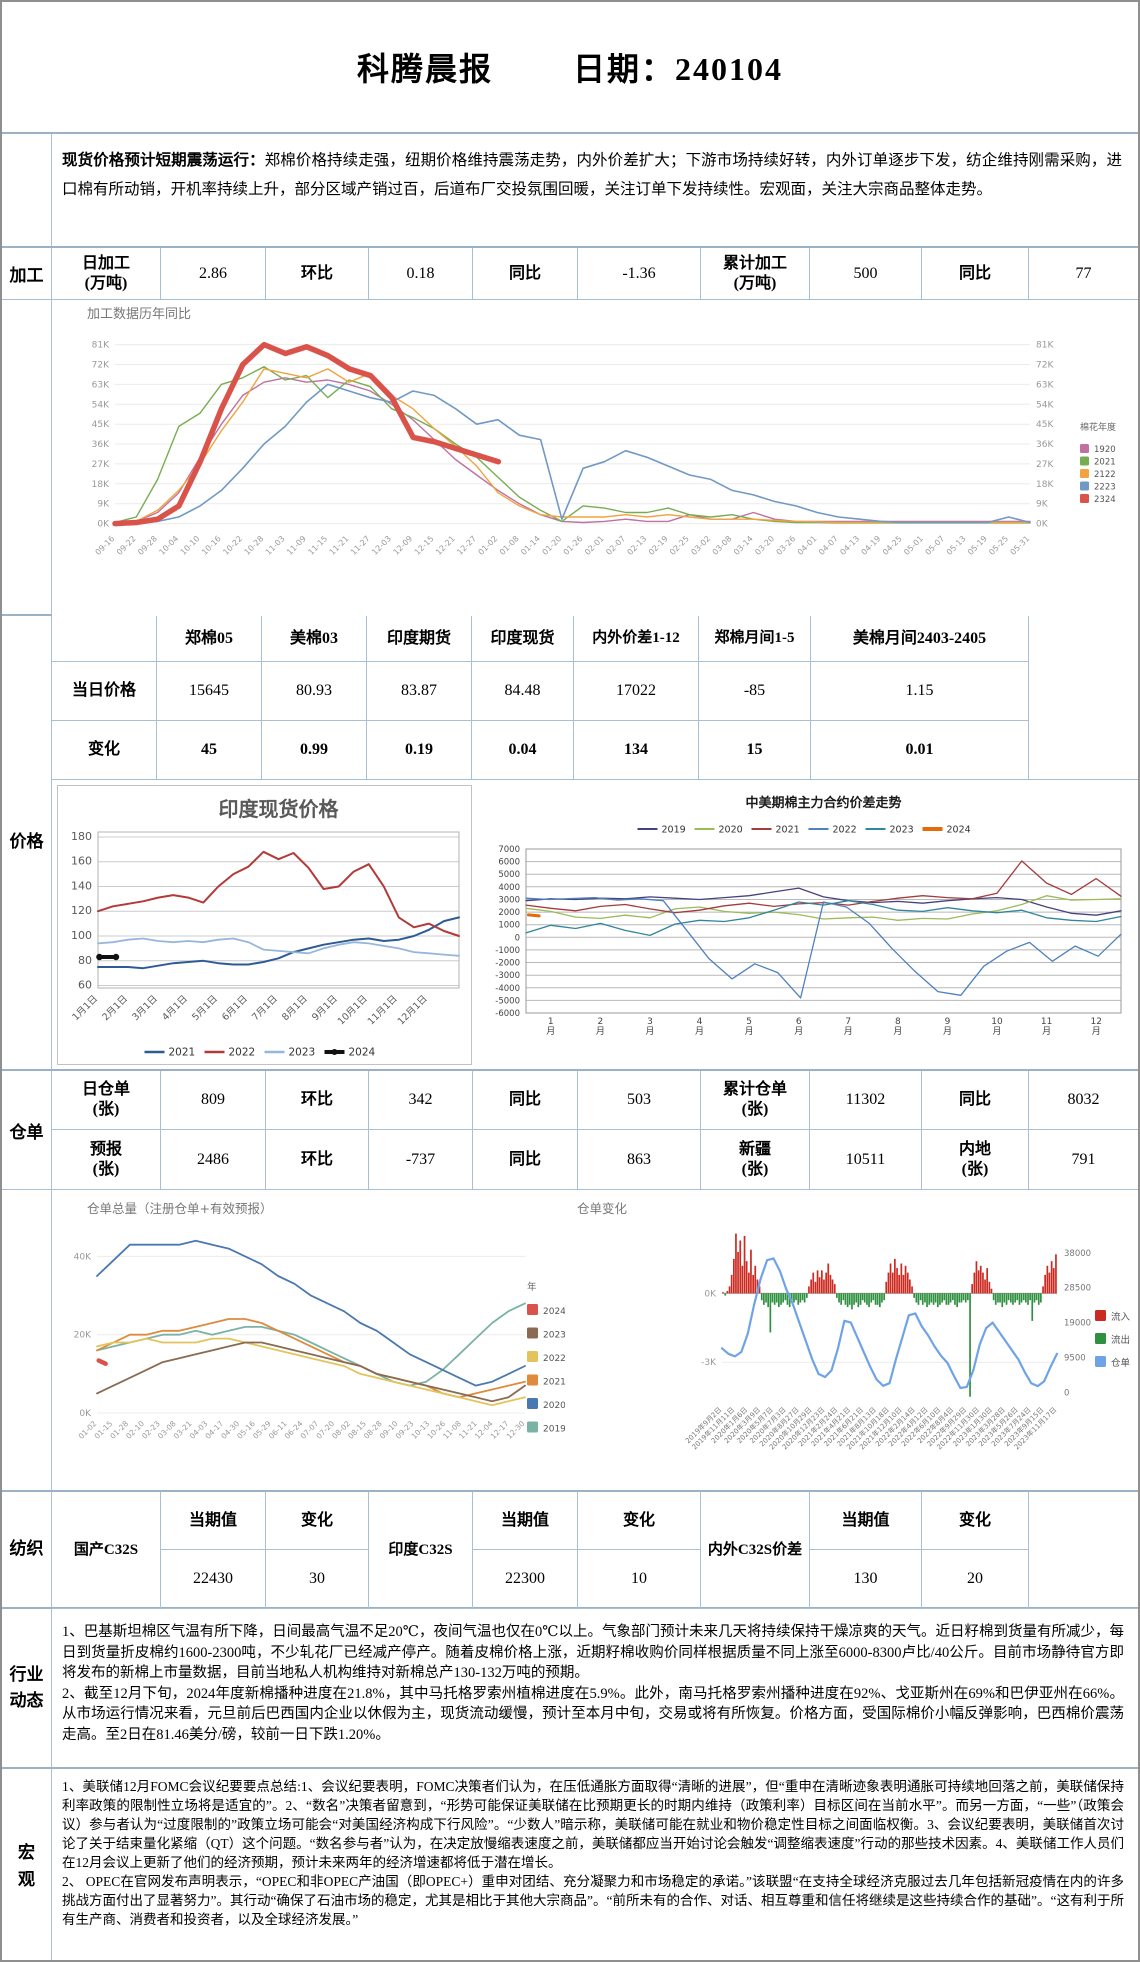 The image size is (1140, 1962). I want to click on svg-text: 01-08, so click(509, 545).